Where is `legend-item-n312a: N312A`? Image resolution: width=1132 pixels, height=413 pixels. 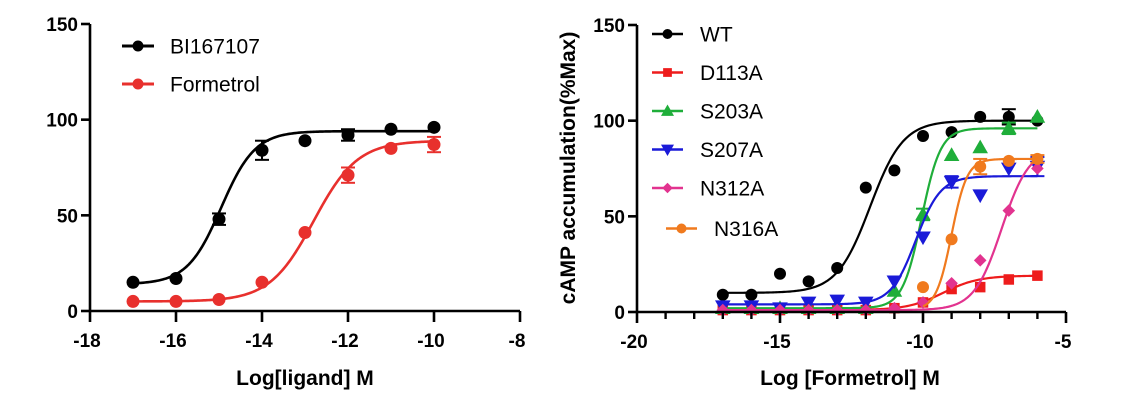 legend-item-n312a: N312A is located at coordinates (708, 189).